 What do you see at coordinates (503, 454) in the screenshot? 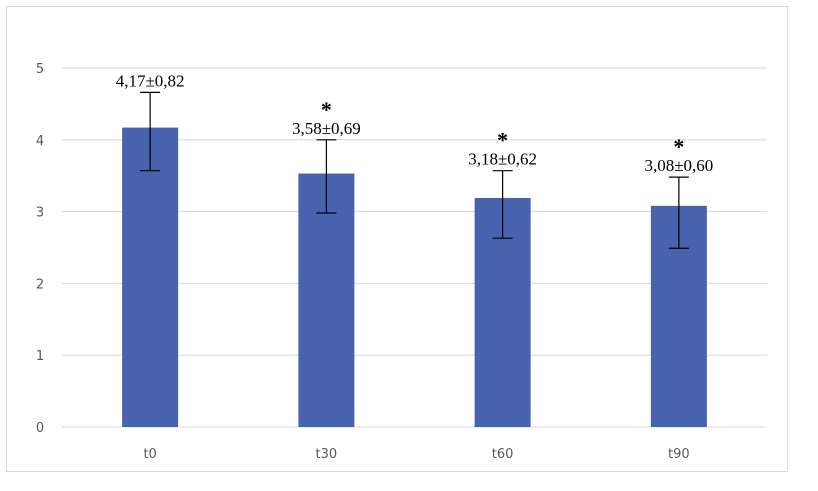
I see `x-tick-label: t60` at bounding box center [503, 454].